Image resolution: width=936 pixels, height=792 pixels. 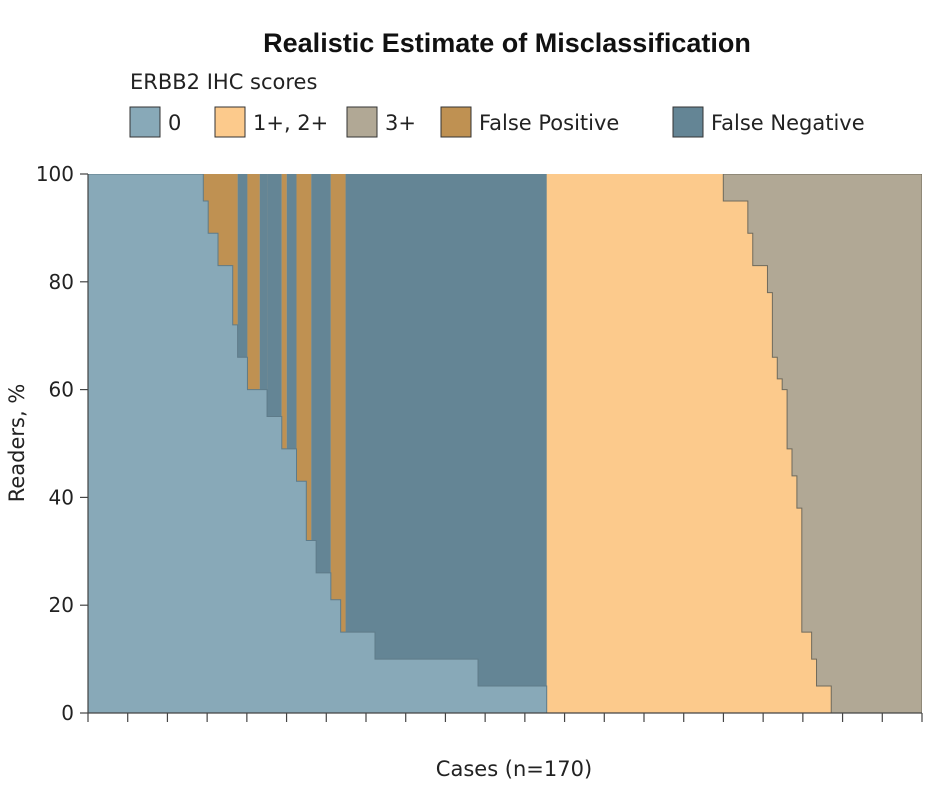 I want to click on y-tick-label-60: 60, so click(x=61, y=390).